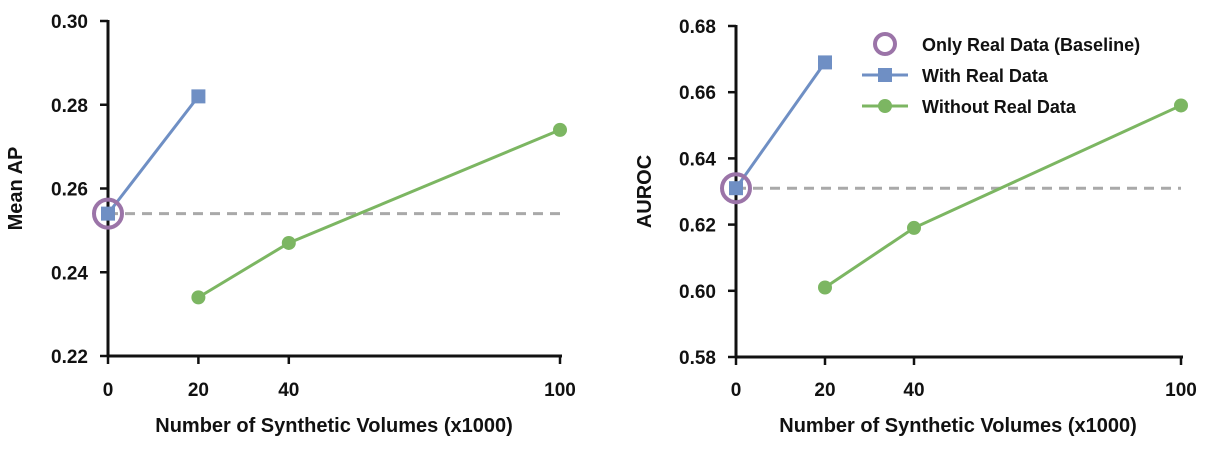  I want to click on y-tick-label: 0.30, so click(69, 22).